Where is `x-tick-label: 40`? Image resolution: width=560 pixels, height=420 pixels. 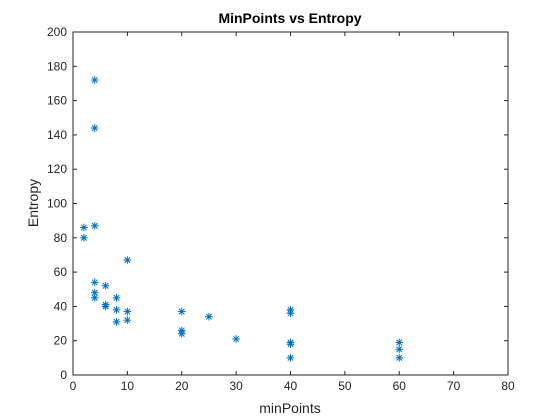
x-tick-label: 40 is located at coordinates (291, 386).